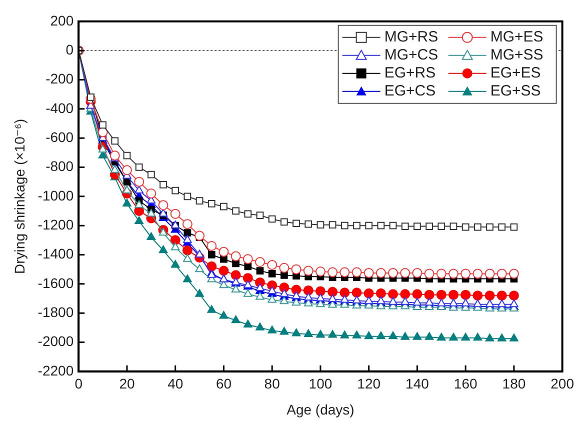  What do you see at coordinates (515, 91) in the screenshot?
I see `legend-label: EG+SS` at bounding box center [515, 91].